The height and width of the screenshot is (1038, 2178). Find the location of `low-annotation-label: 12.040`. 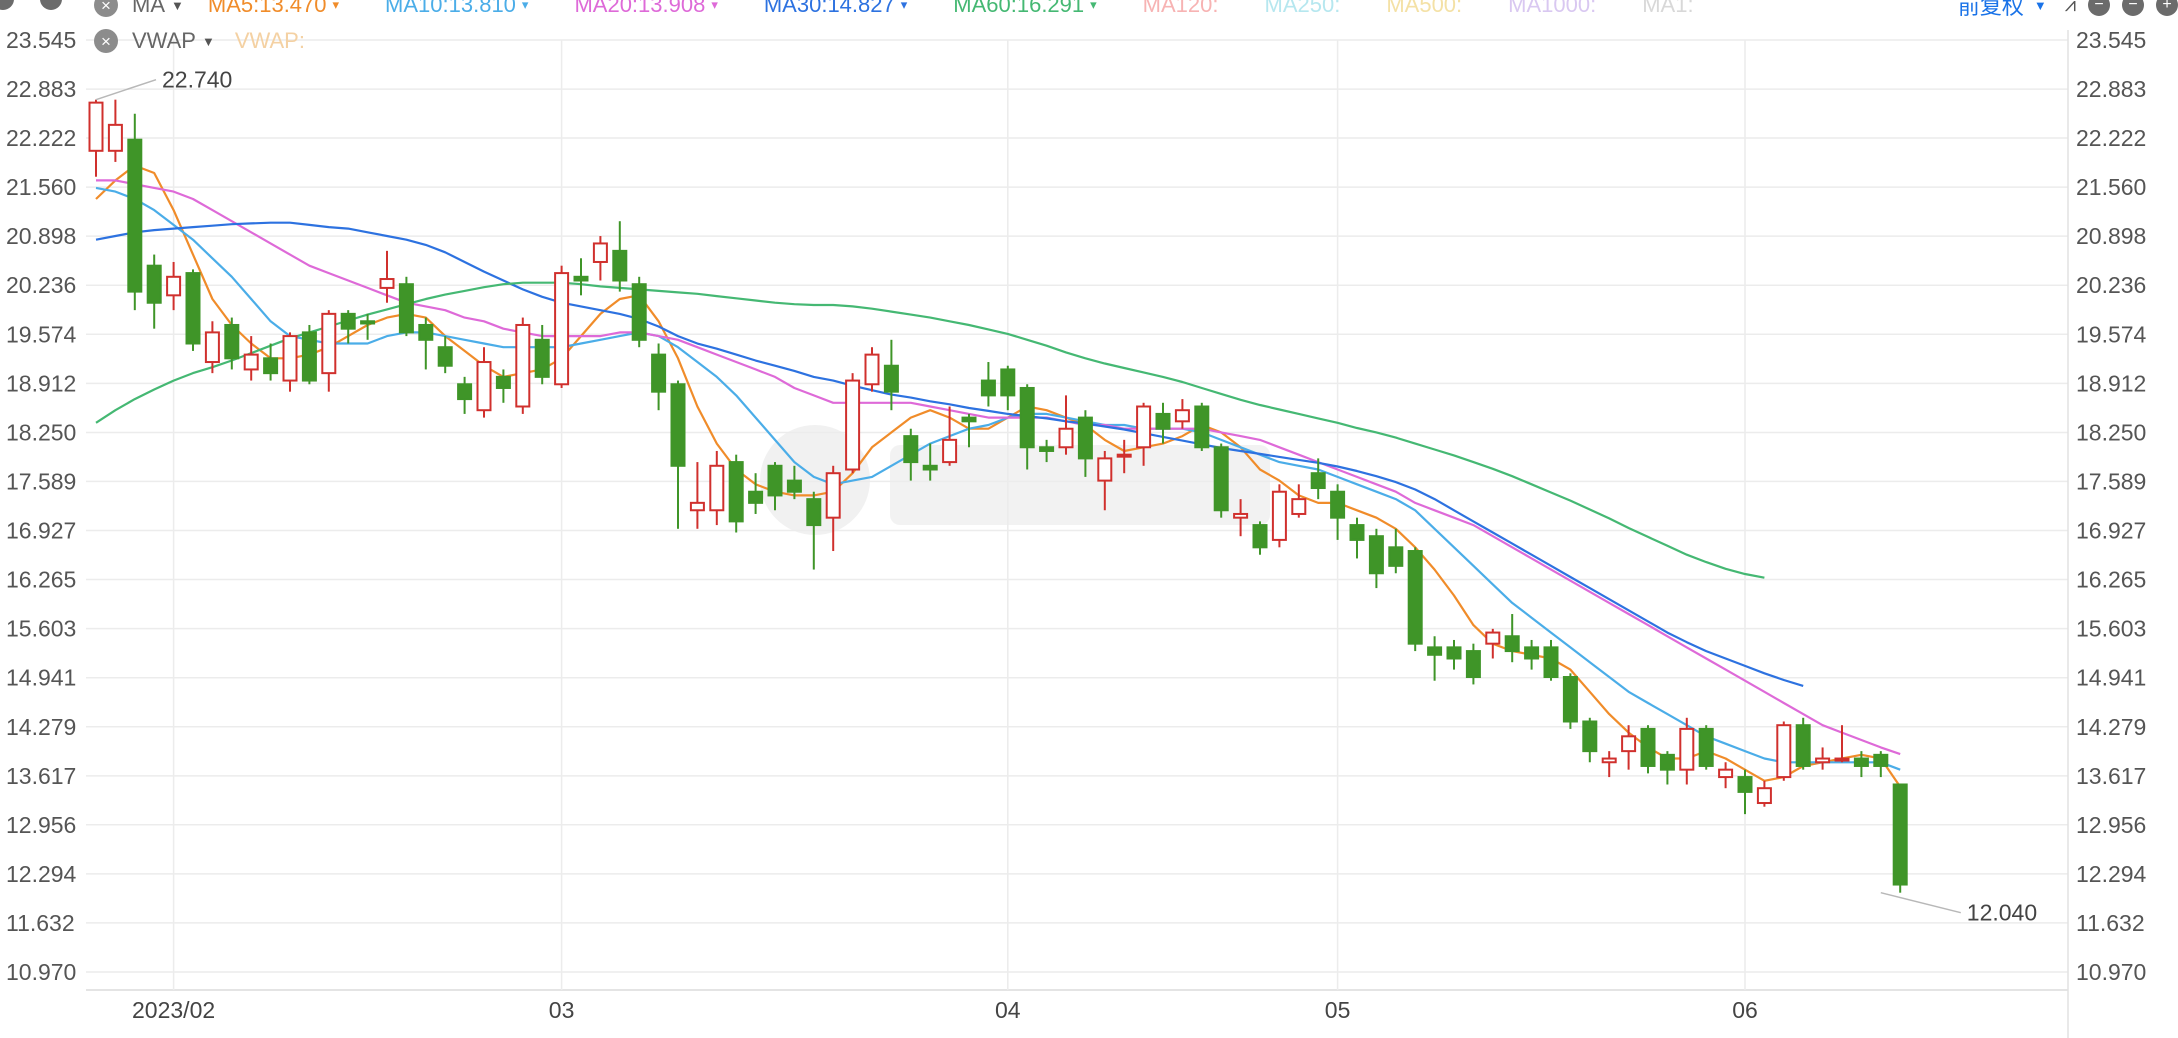

low-annotation-label: 12.040 is located at coordinates (2002, 913).